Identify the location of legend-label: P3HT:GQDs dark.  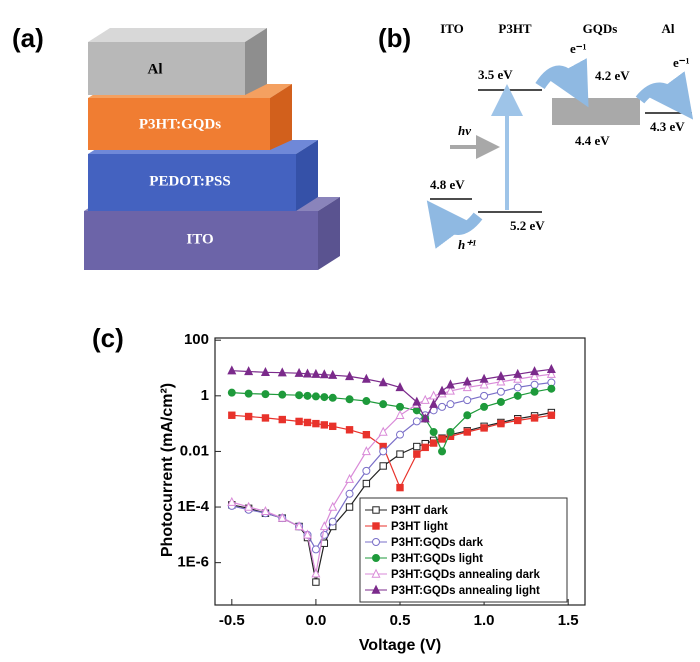
(437, 543).